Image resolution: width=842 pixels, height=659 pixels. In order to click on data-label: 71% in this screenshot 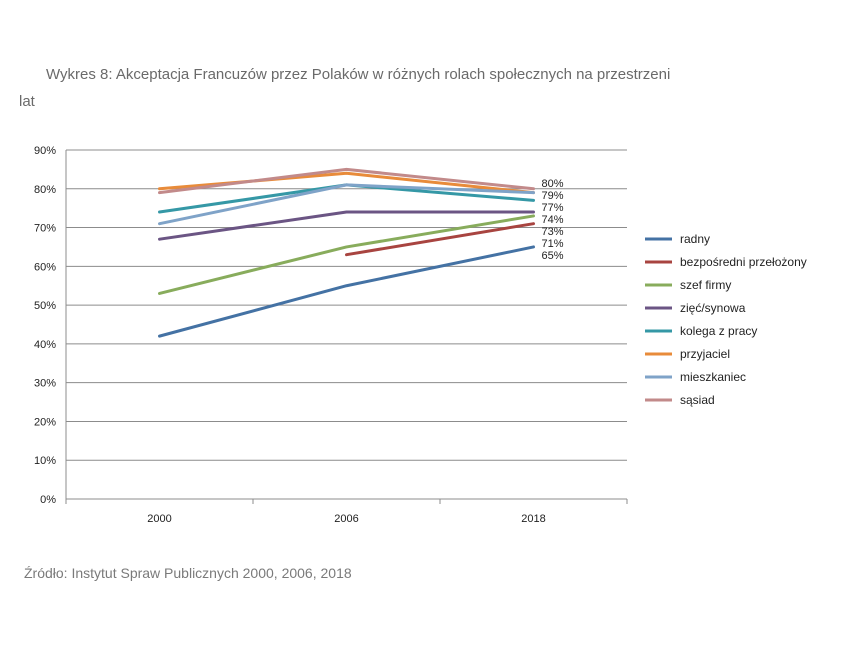, I will do `click(553, 244)`.